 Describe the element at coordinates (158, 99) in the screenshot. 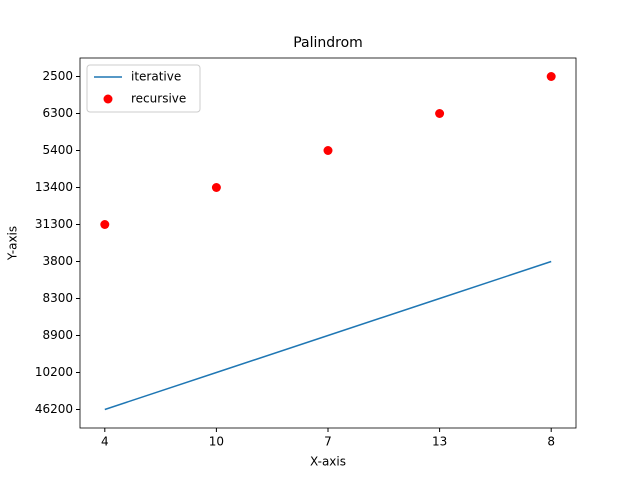

I see `legend-label: recursive` at that location.